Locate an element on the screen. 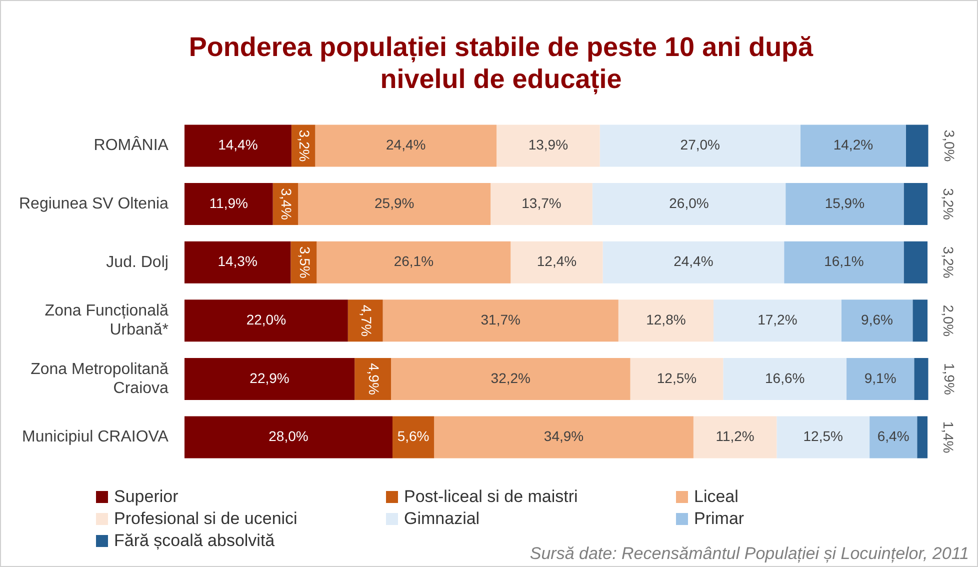 The height and width of the screenshot is (567, 978). data-label: 27,0% is located at coordinates (700, 144).